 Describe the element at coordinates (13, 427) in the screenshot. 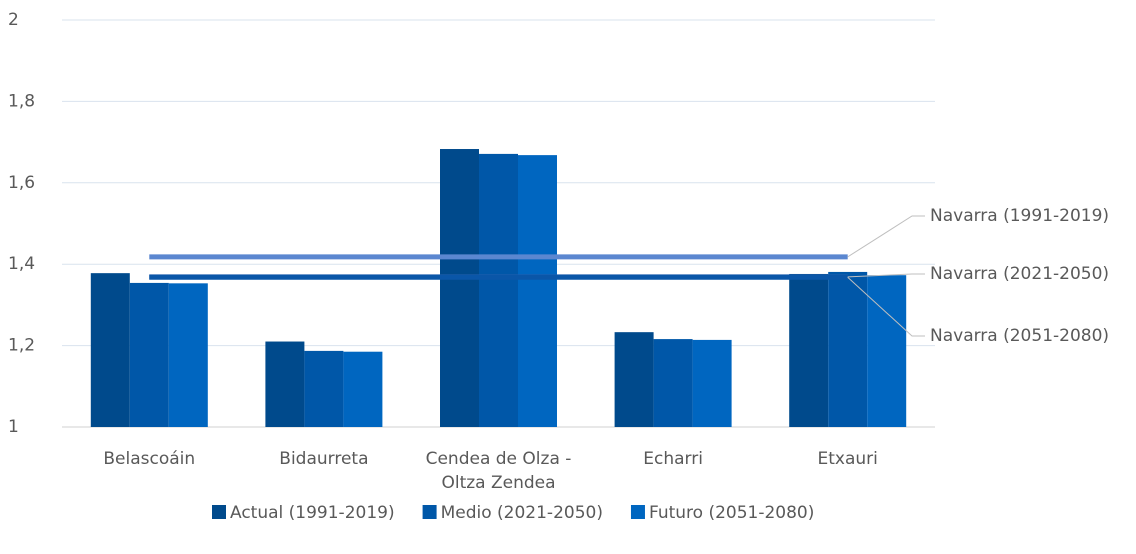

I see `y-tick-label: 1` at that location.